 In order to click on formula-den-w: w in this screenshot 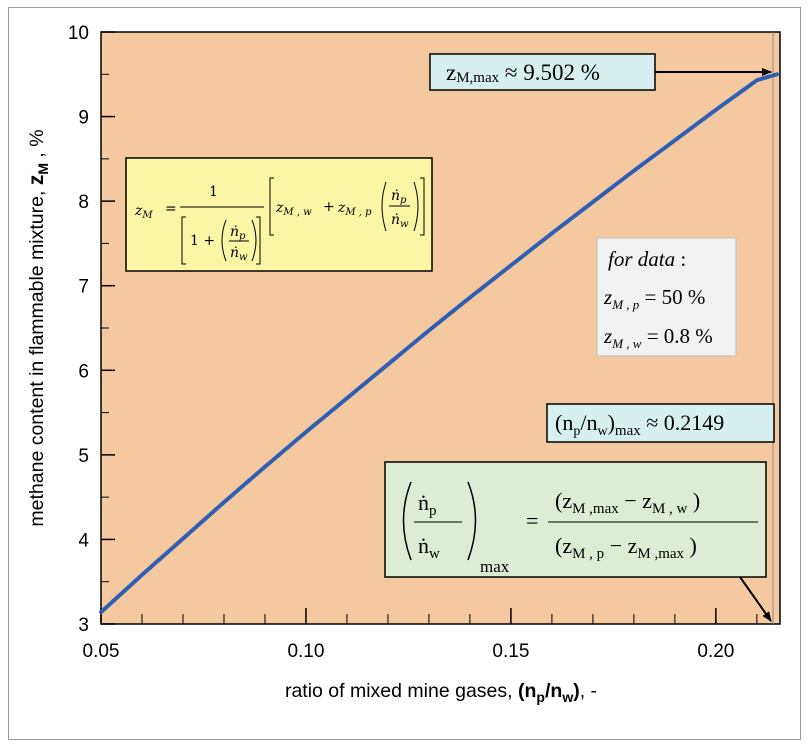, I will do `click(243, 257)`.